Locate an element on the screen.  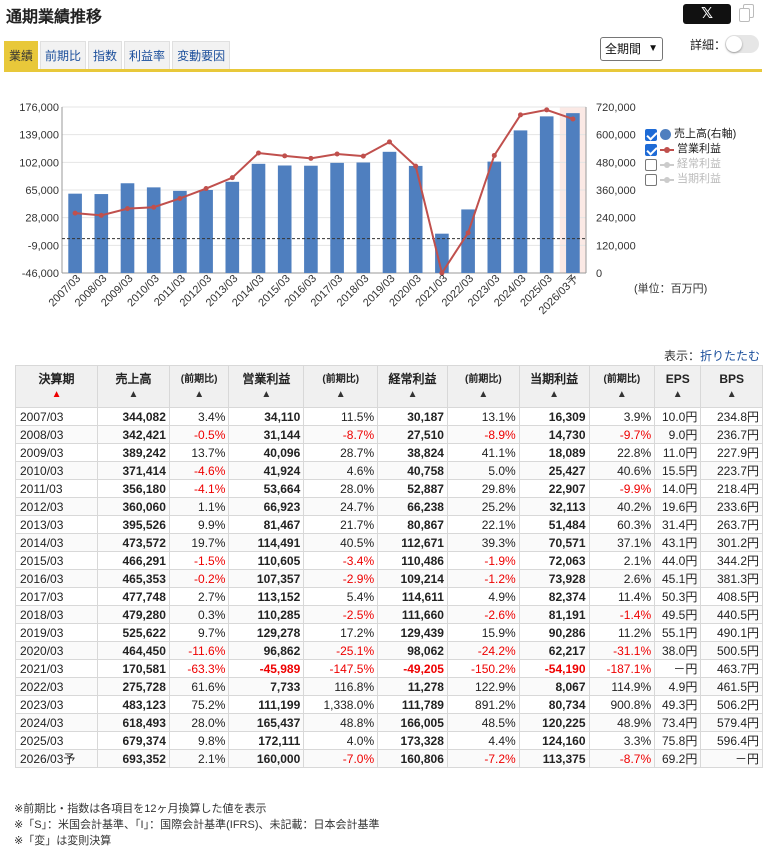
legend-item: 当期利益 is located at coordinates (690, 179).